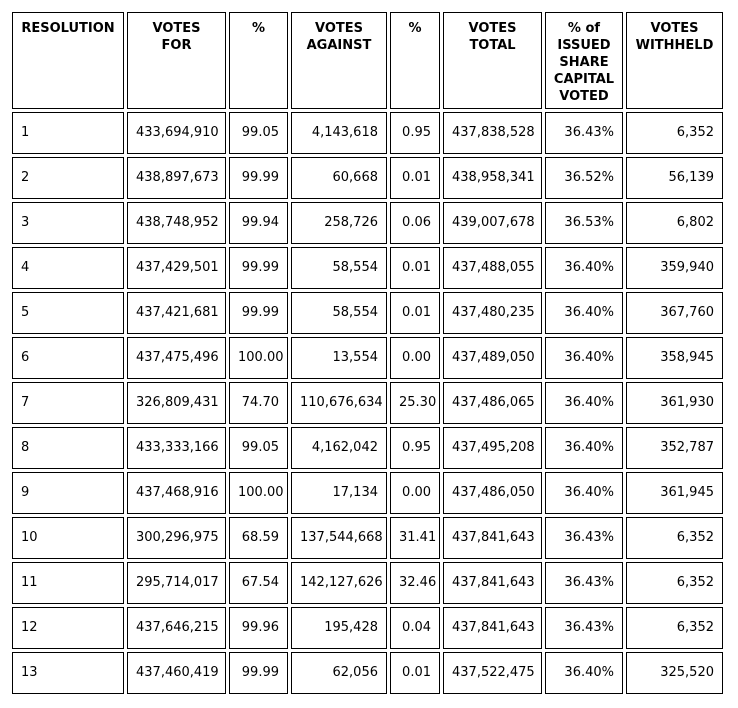 Image resolution: width=738 pixels, height=708 pixels. Describe the element at coordinates (339, 493) in the screenshot. I see `cell-votes-against: 17,134` at that location.